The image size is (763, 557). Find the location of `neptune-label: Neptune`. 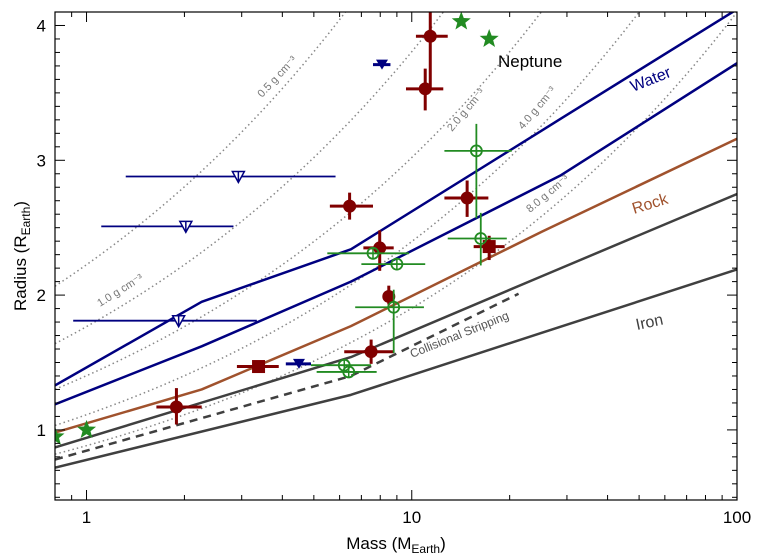

neptune-label: Neptune is located at coordinates (530, 61).